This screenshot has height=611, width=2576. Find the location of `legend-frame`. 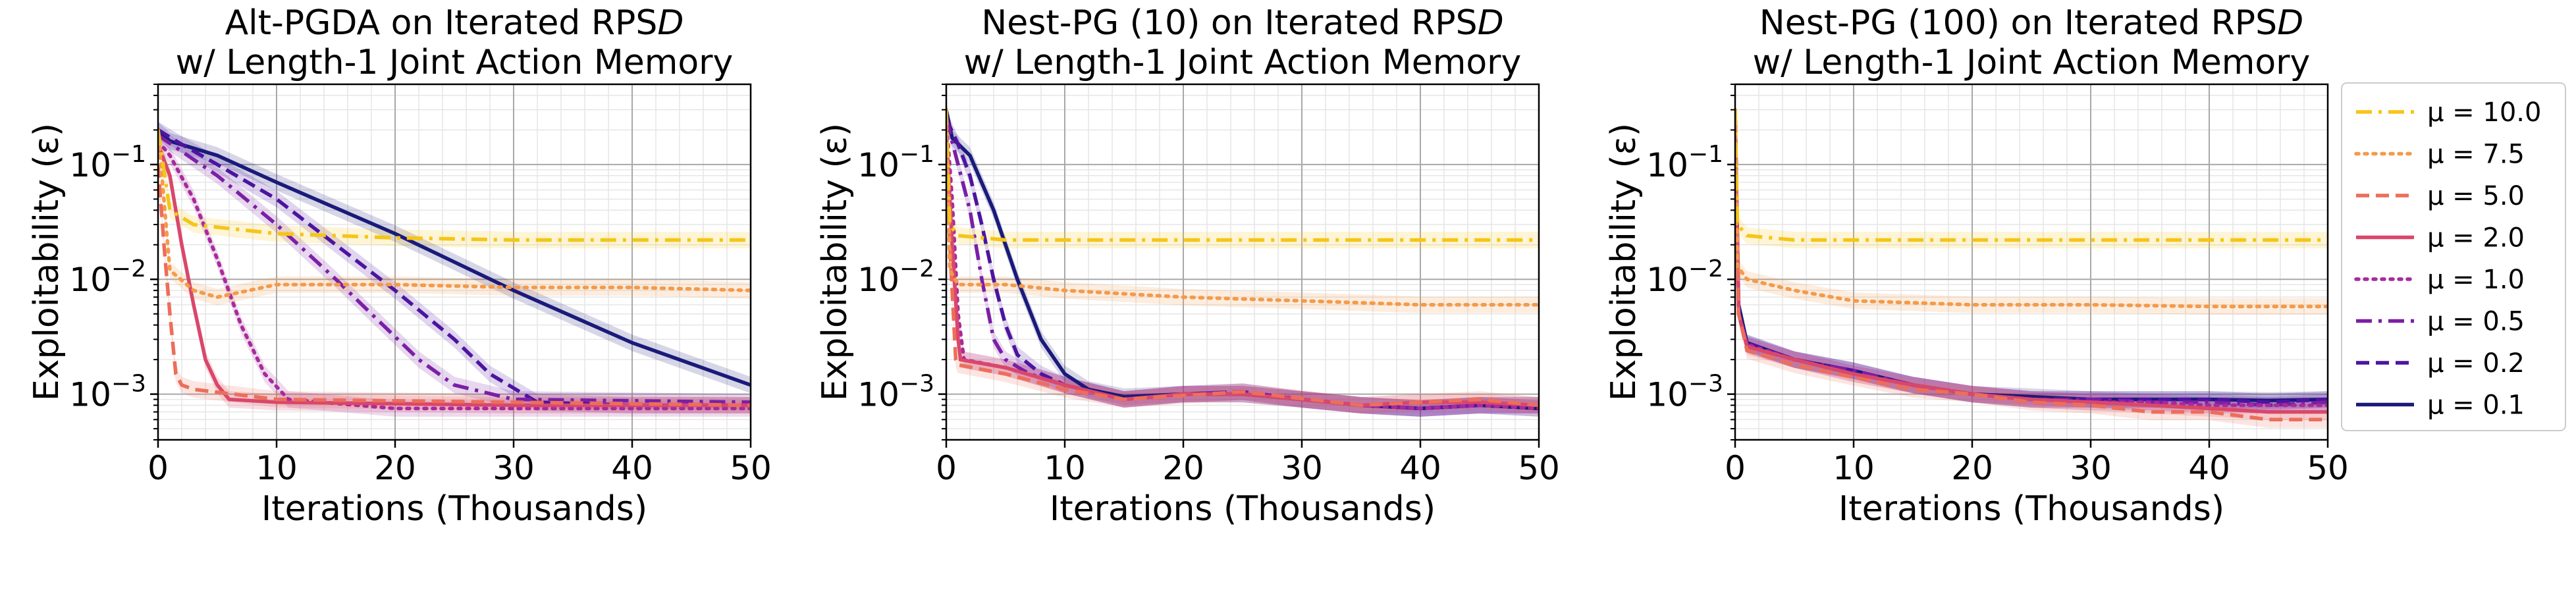

legend-frame is located at coordinates (2453, 257).